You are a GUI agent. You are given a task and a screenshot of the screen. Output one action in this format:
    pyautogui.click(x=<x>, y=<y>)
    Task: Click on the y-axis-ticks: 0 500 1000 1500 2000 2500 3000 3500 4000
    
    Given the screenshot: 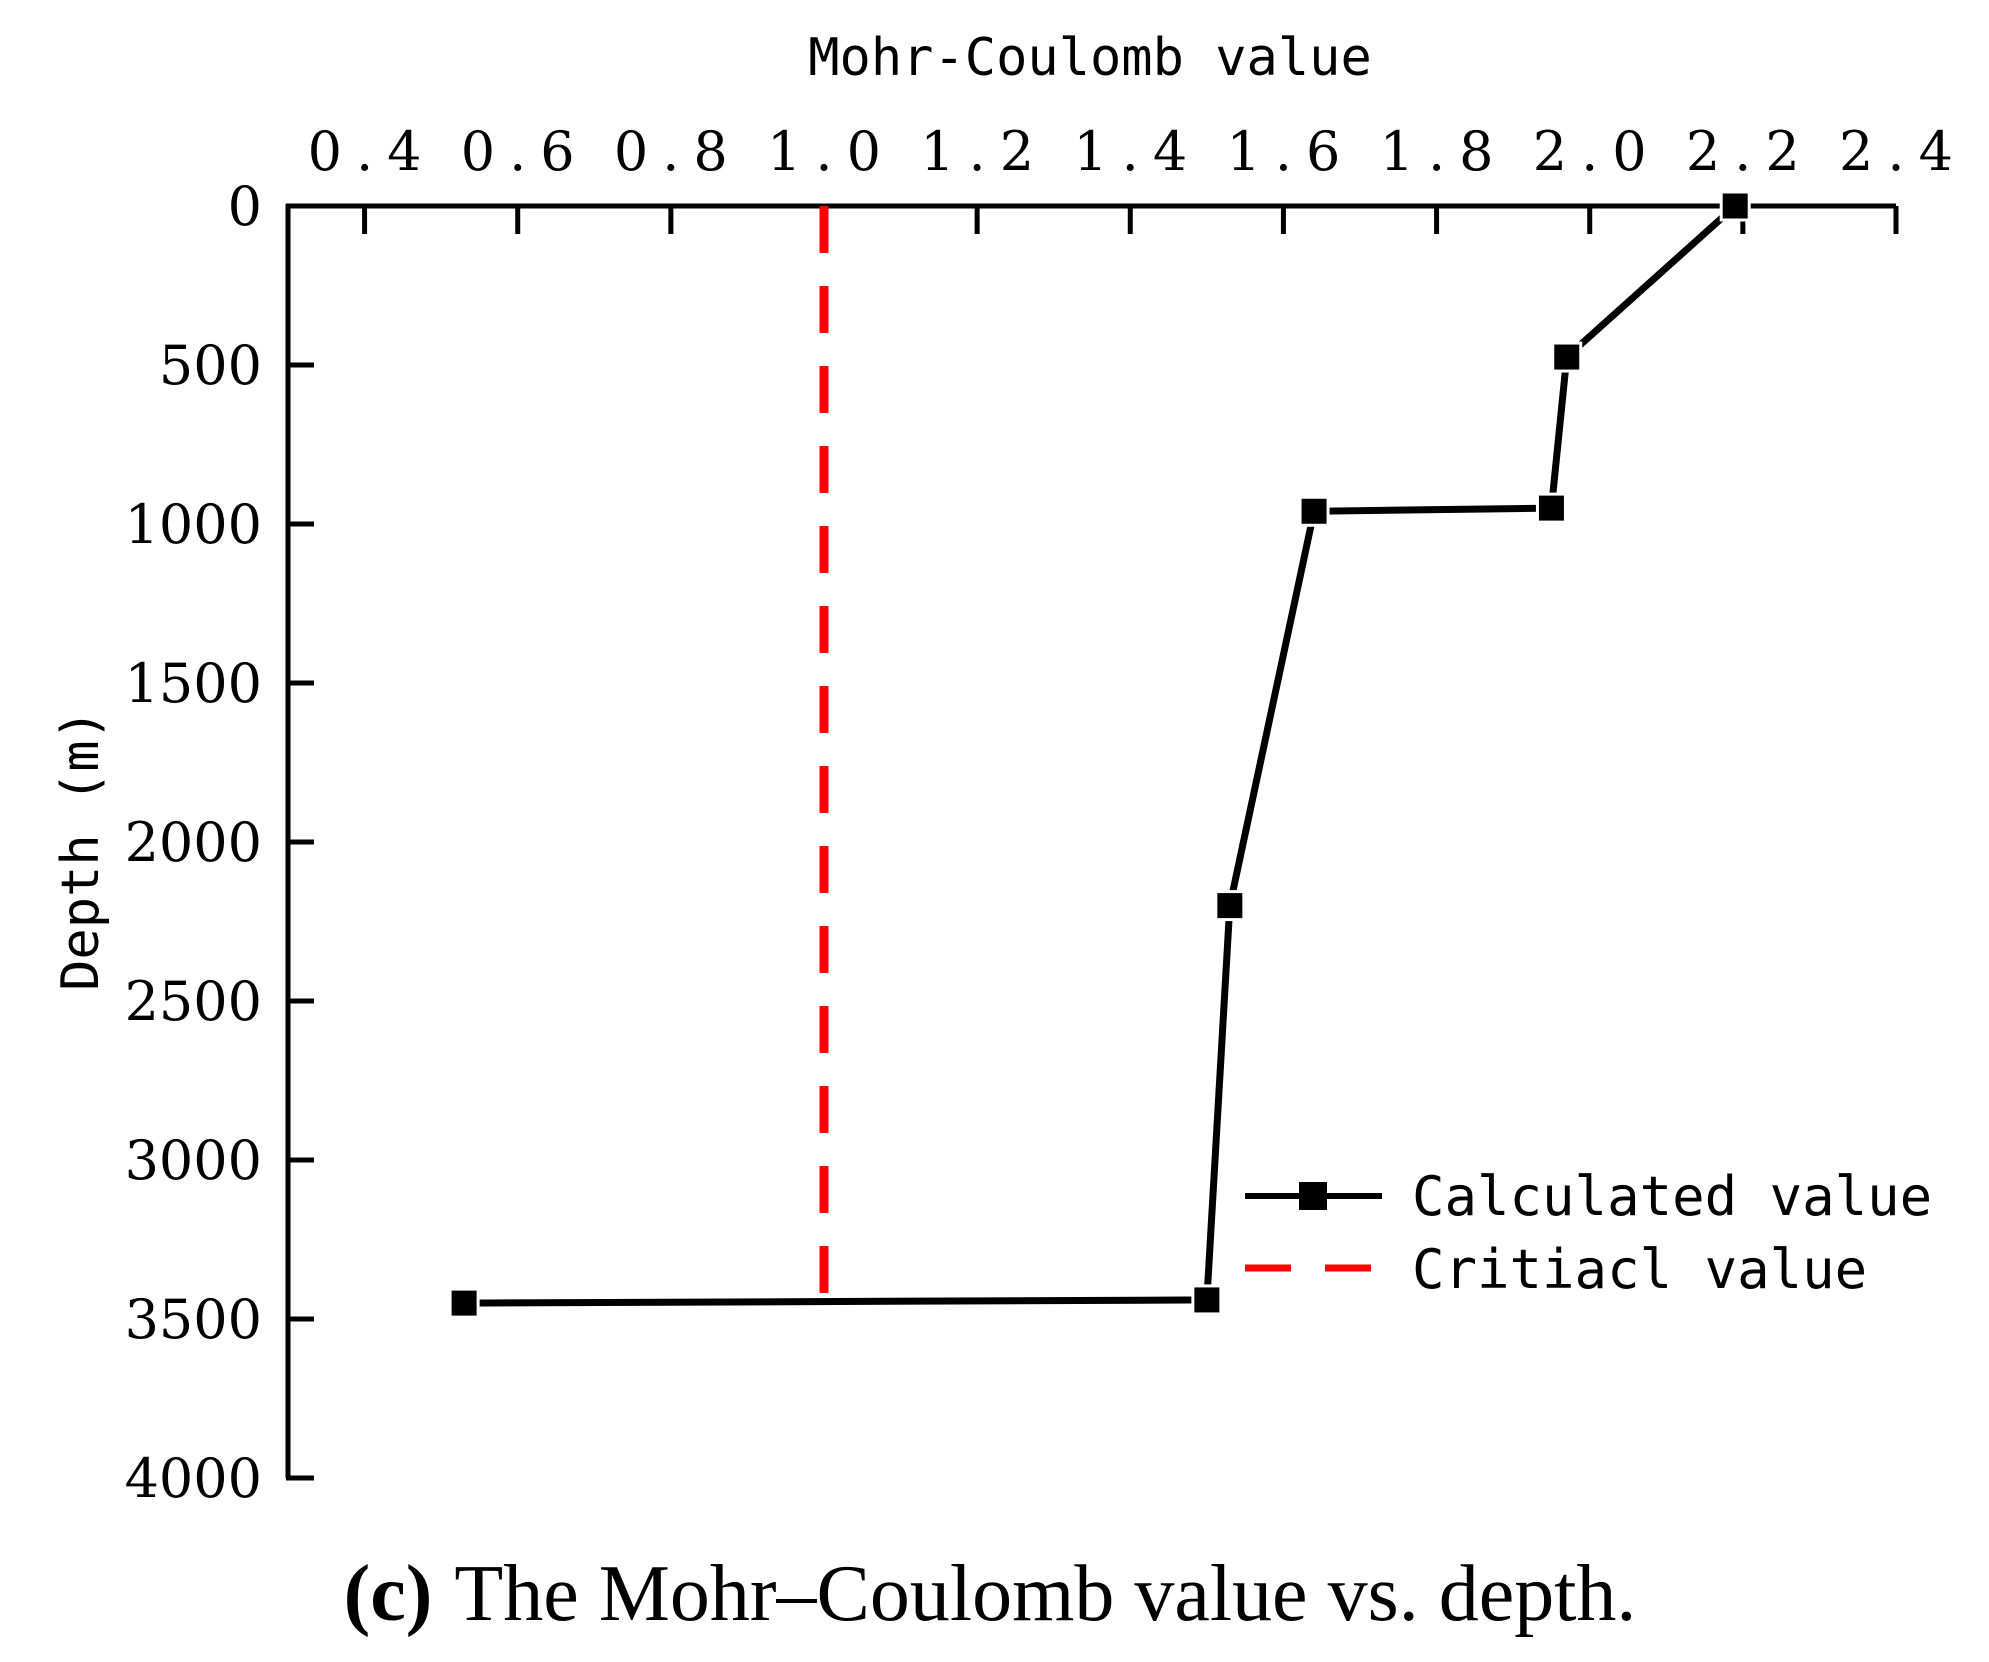 What is the action you would take?
    pyautogui.click(x=219, y=842)
    